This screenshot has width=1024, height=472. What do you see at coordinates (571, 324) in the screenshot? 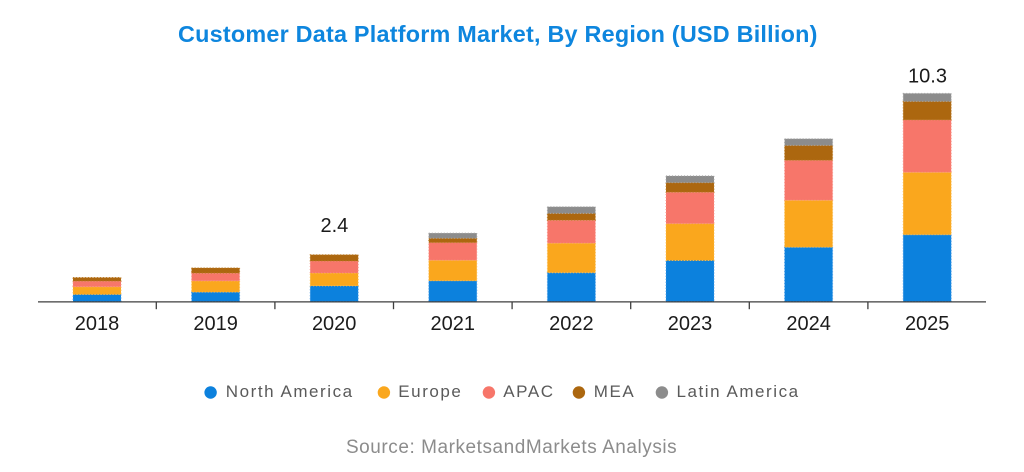
I see `svg-text: 2022` at bounding box center [571, 324].